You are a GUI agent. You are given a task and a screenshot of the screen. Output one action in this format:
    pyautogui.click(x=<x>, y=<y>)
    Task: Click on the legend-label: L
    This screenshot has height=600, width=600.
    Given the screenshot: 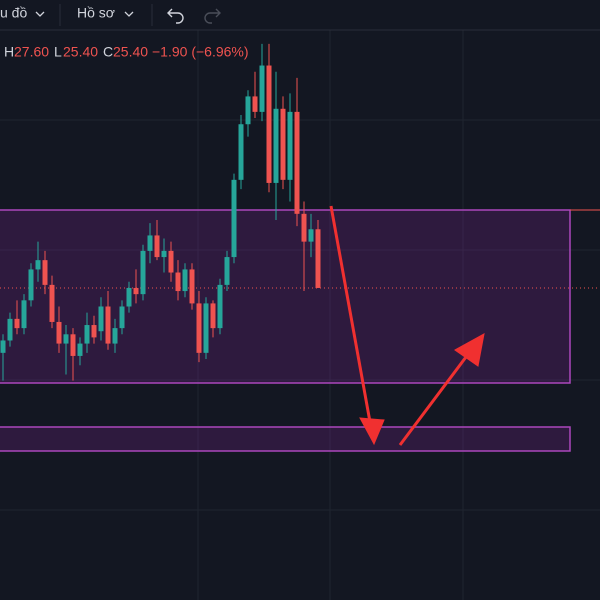 What is the action you would take?
    pyautogui.click(x=58, y=52)
    